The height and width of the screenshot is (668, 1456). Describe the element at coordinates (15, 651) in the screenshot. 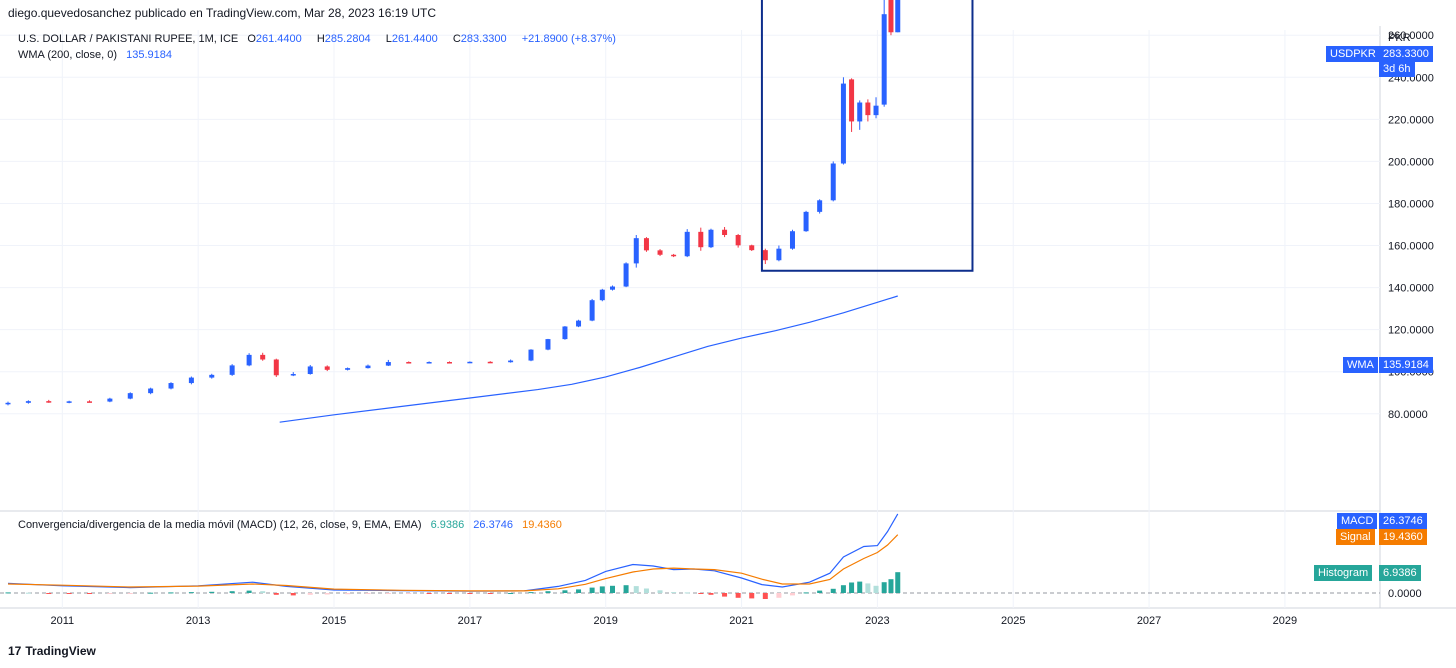

I see `tradingview-logo-icon: 17` at that location.